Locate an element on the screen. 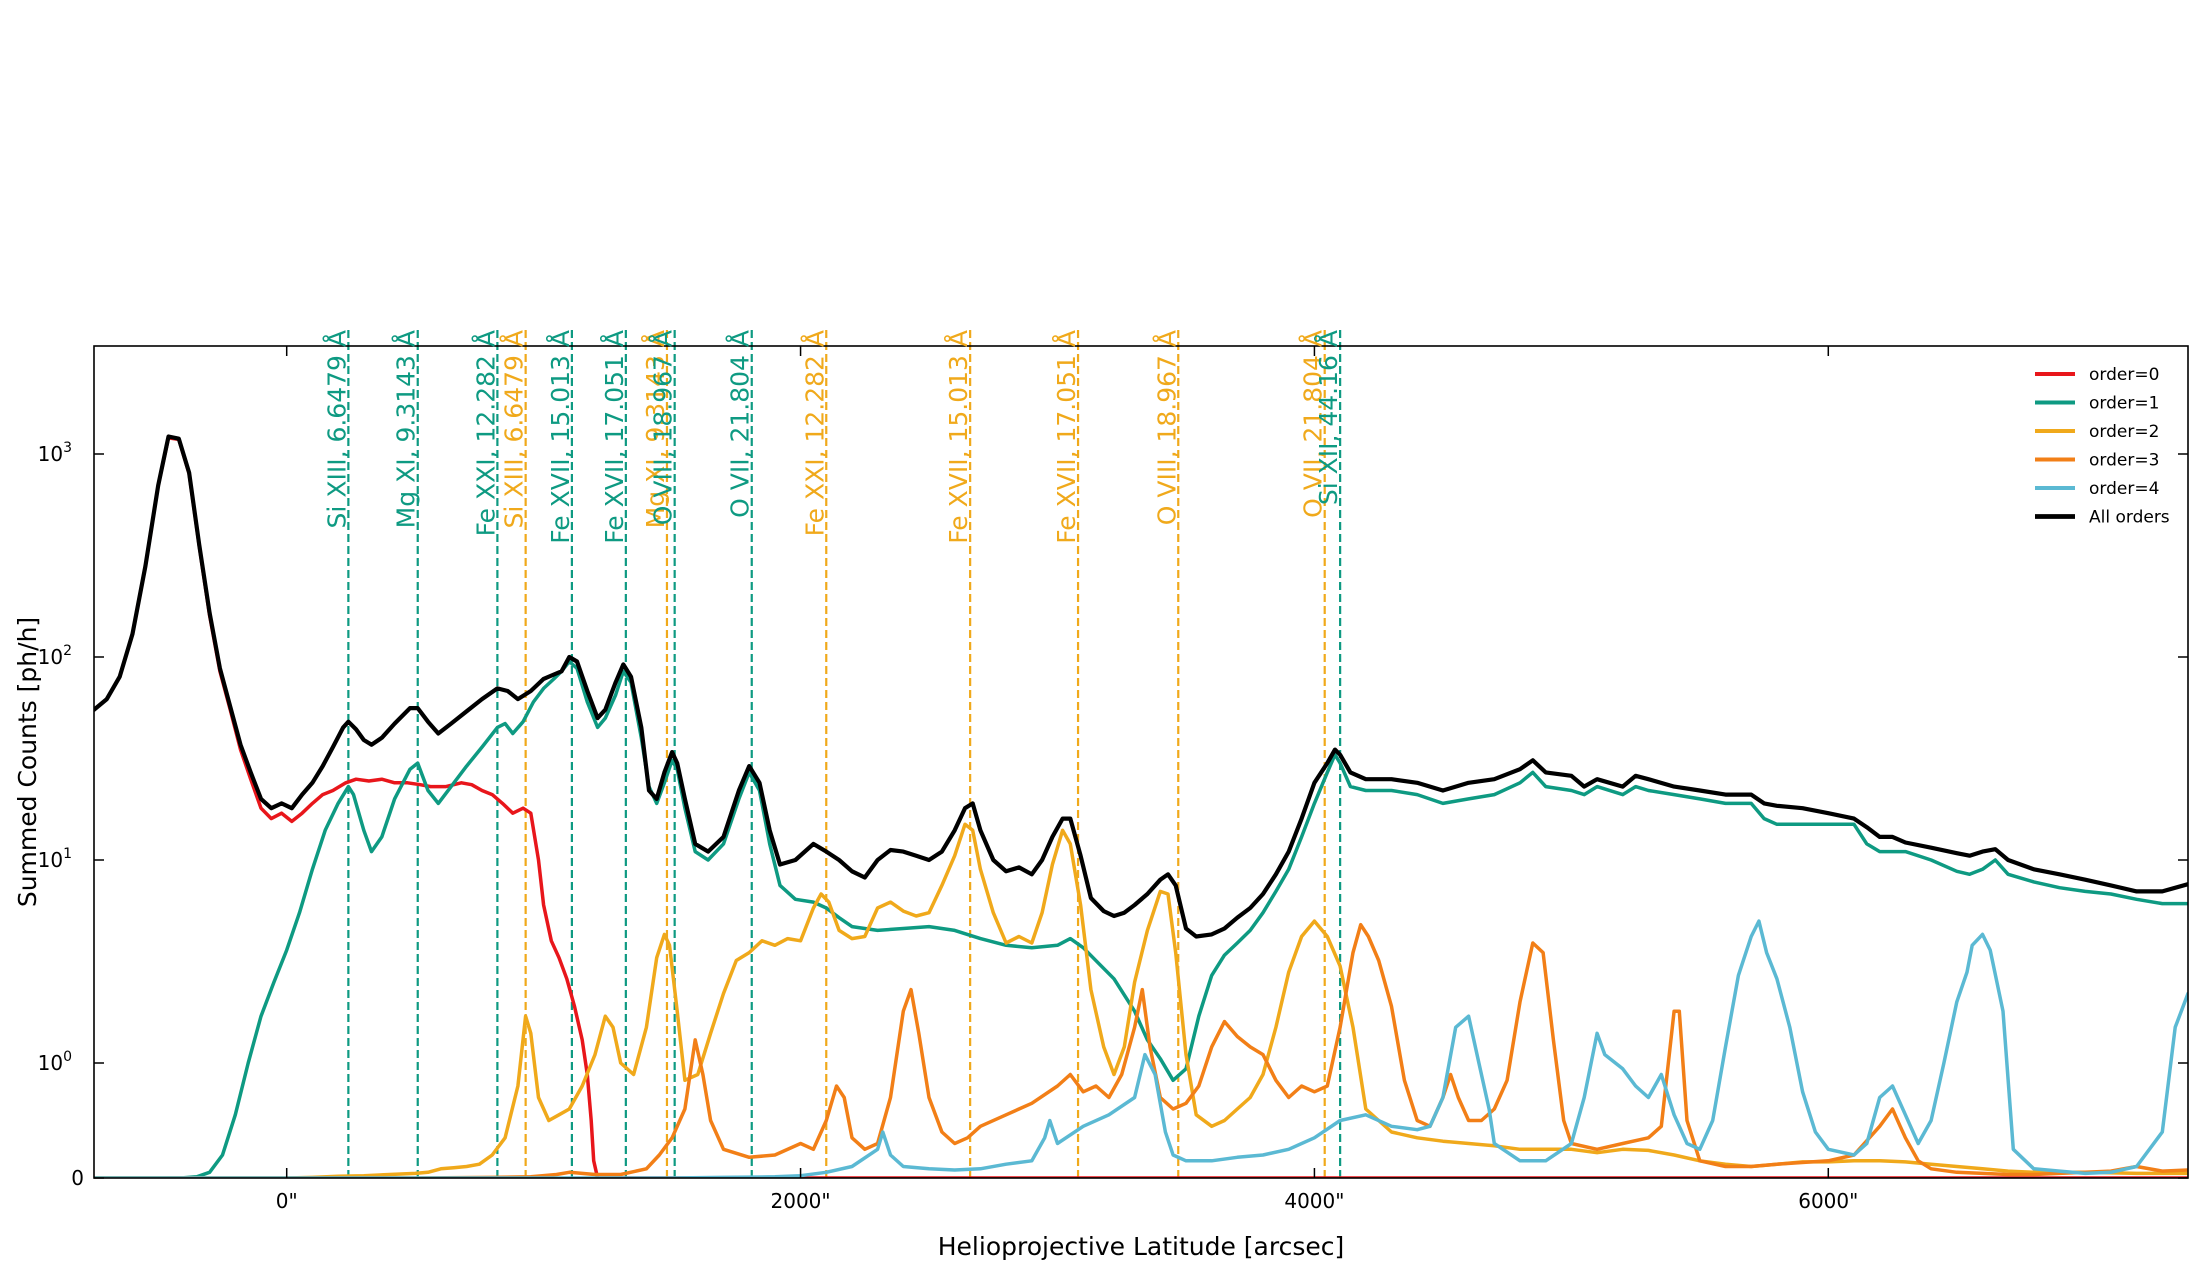 Image resolution: width=2196 pixels, height=1272 pixels. y-tick-label: 10¹ is located at coordinates (55, 859).